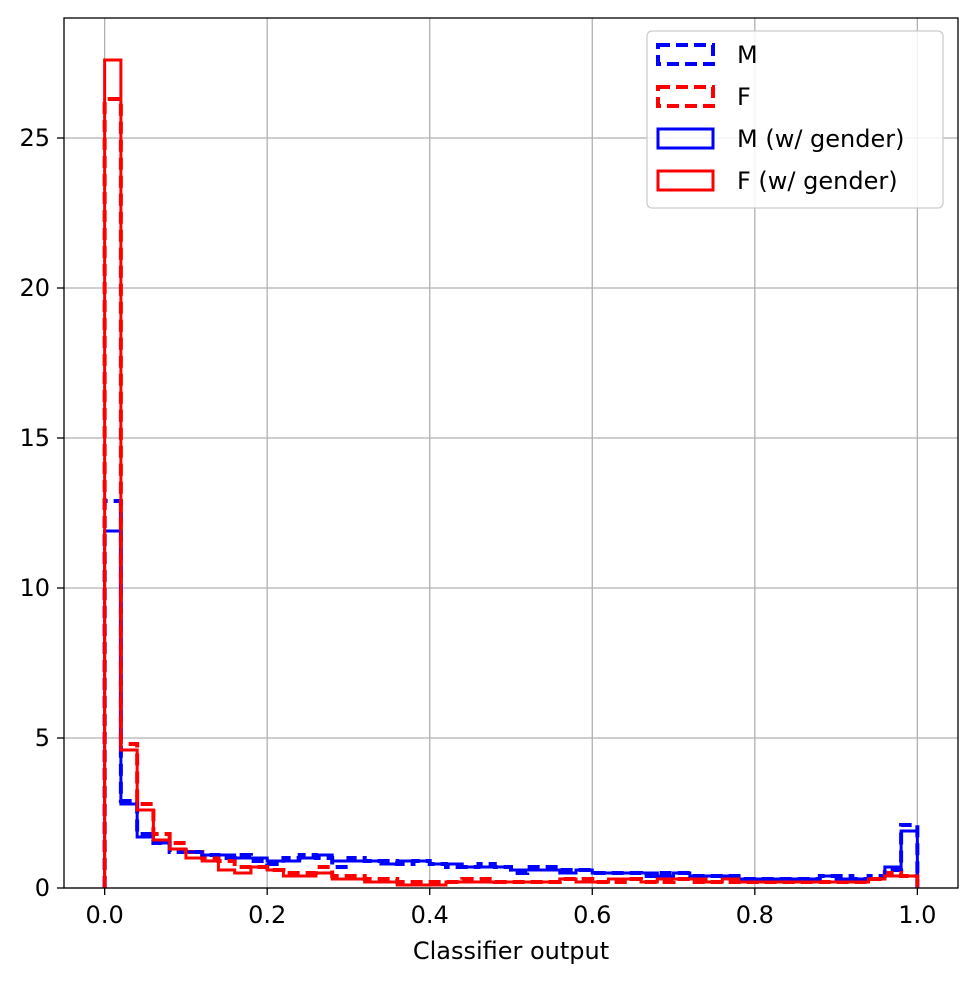 The width and height of the screenshot is (974, 985). I want to click on y-tick-label: 5, so click(42, 738).